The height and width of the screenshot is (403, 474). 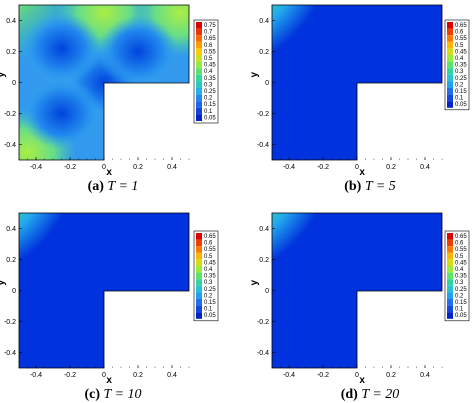 I want to click on colorbar-label: 0.7, so click(x=208, y=33).